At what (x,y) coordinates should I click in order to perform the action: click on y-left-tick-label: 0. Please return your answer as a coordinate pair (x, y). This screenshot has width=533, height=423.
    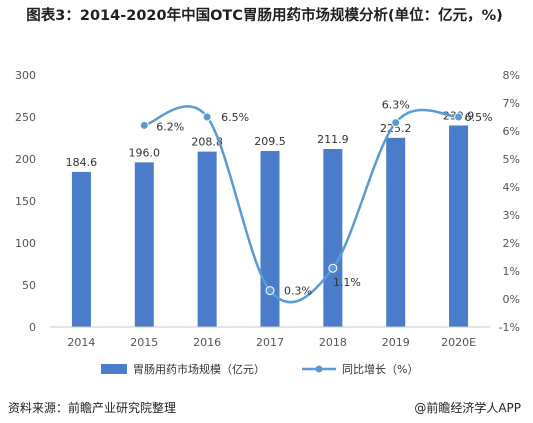
    Looking at the image, I should click on (32, 327).